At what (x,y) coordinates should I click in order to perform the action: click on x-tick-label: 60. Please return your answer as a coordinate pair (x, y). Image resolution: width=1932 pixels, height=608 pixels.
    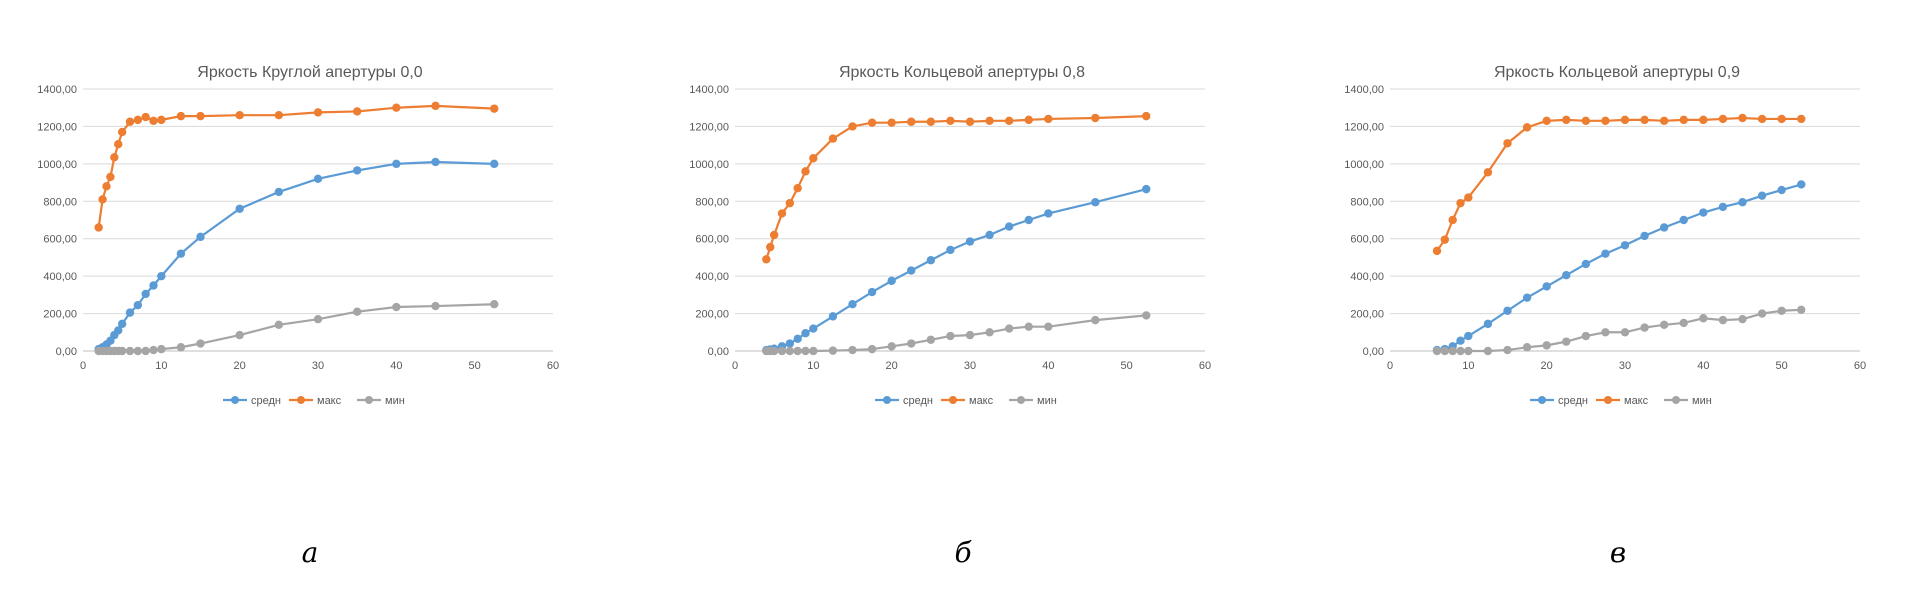
    Looking at the image, I should click on (553, 366).